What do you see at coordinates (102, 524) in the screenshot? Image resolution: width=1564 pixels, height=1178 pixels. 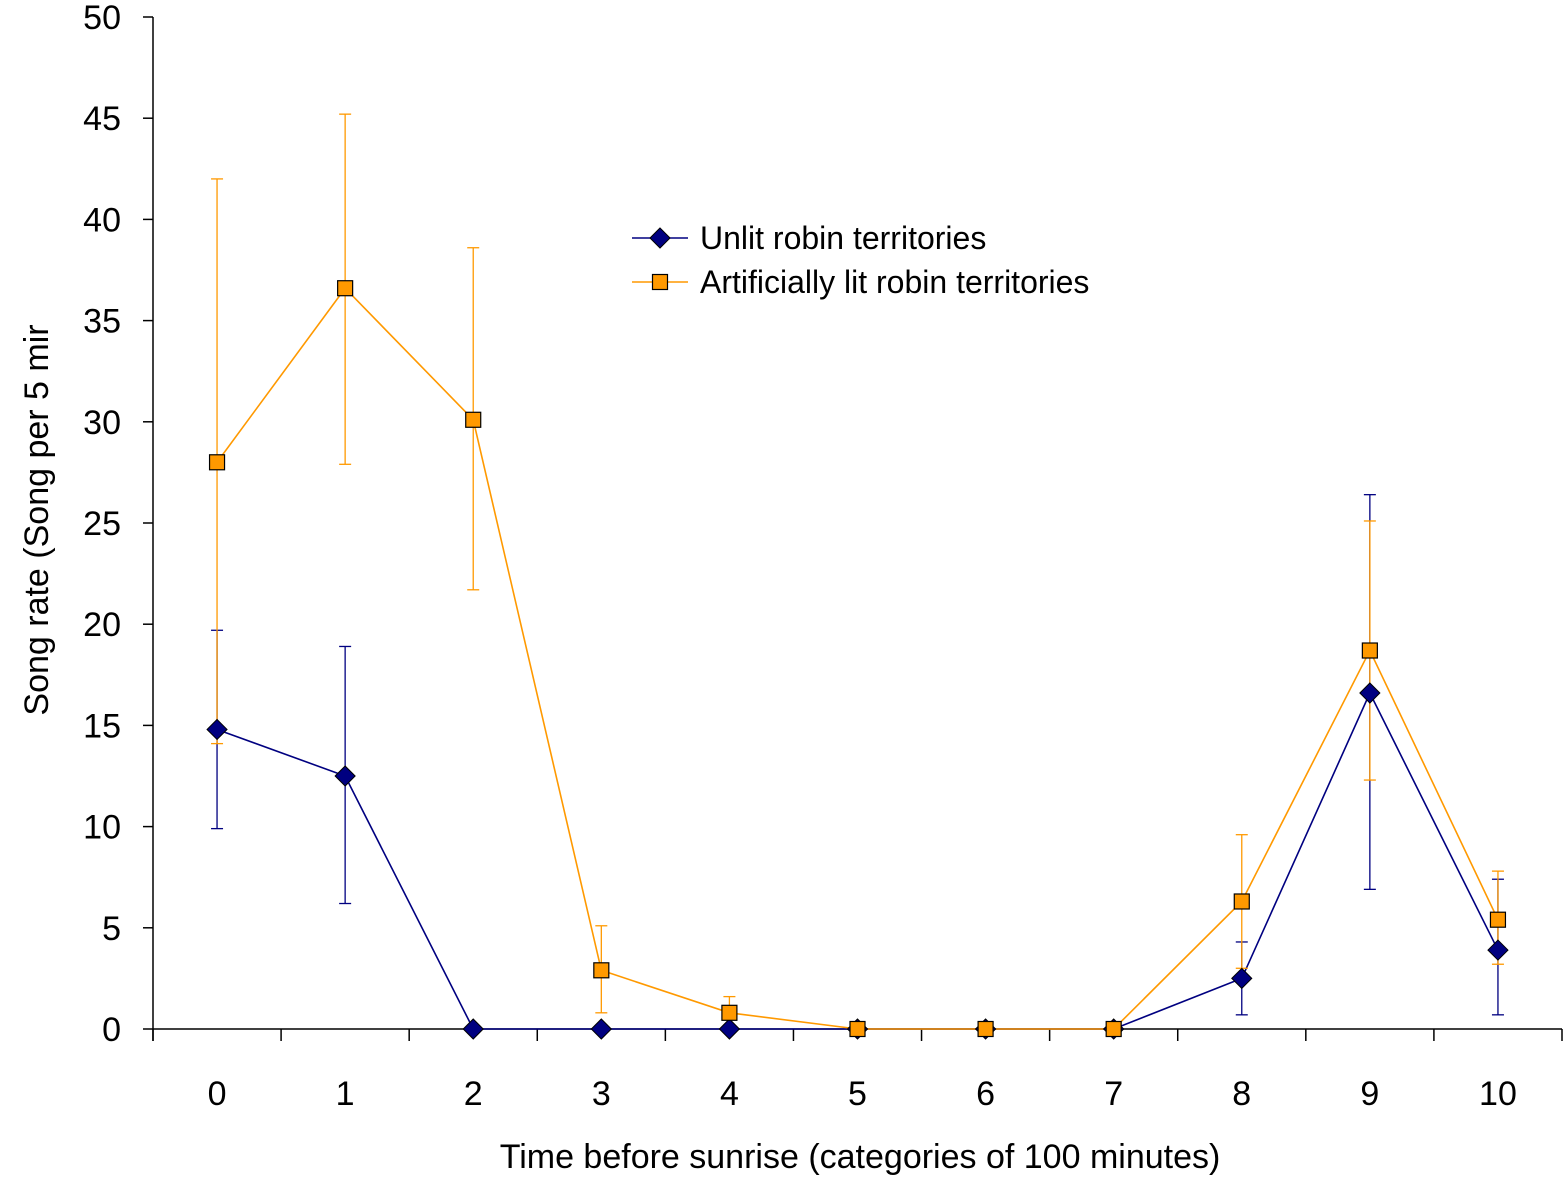 I see `y-tick-label: 25` at bounding box center [102, 524].